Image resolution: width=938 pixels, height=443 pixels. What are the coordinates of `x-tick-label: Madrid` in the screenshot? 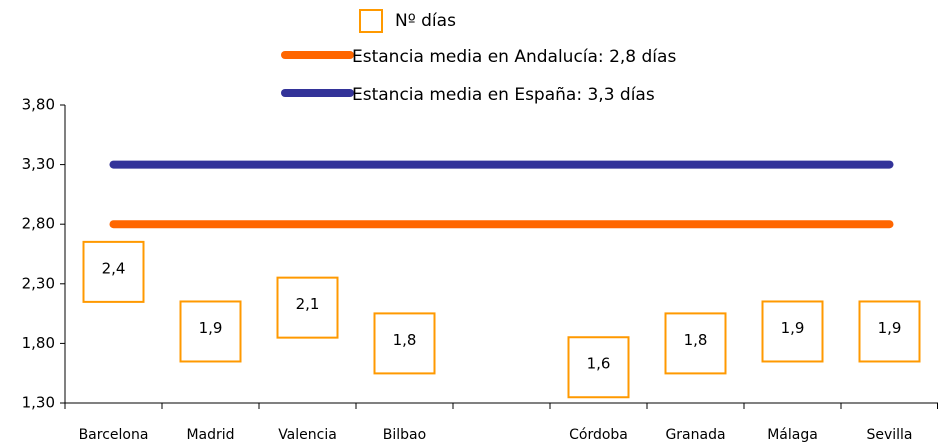 It's located at (210, 435).